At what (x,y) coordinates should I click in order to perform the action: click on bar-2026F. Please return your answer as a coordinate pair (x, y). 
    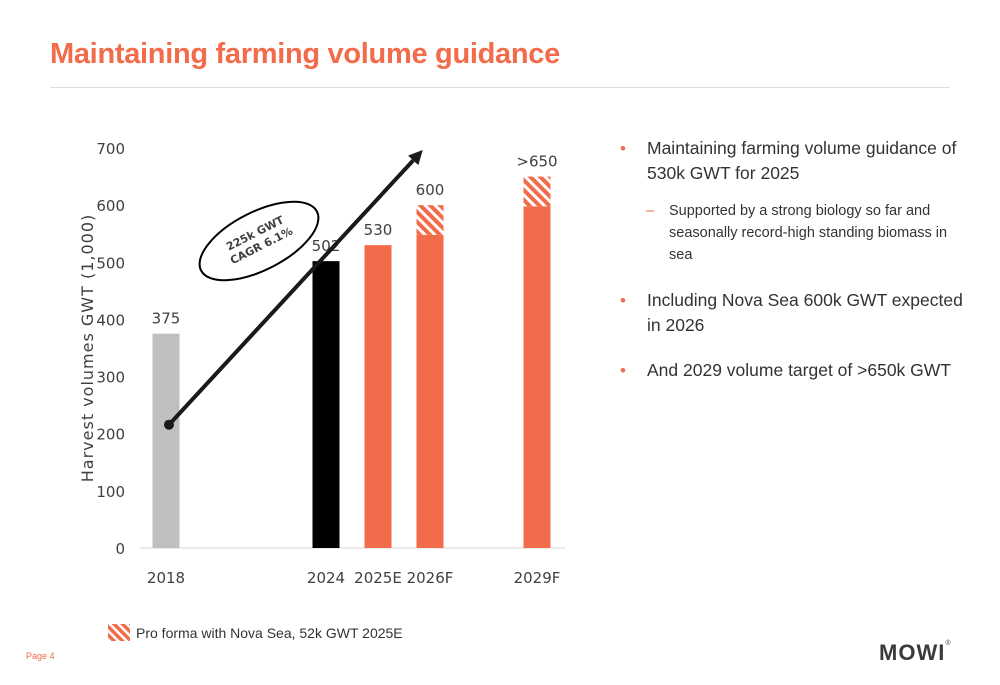
    Looking at the image, I should click on (430, 391).